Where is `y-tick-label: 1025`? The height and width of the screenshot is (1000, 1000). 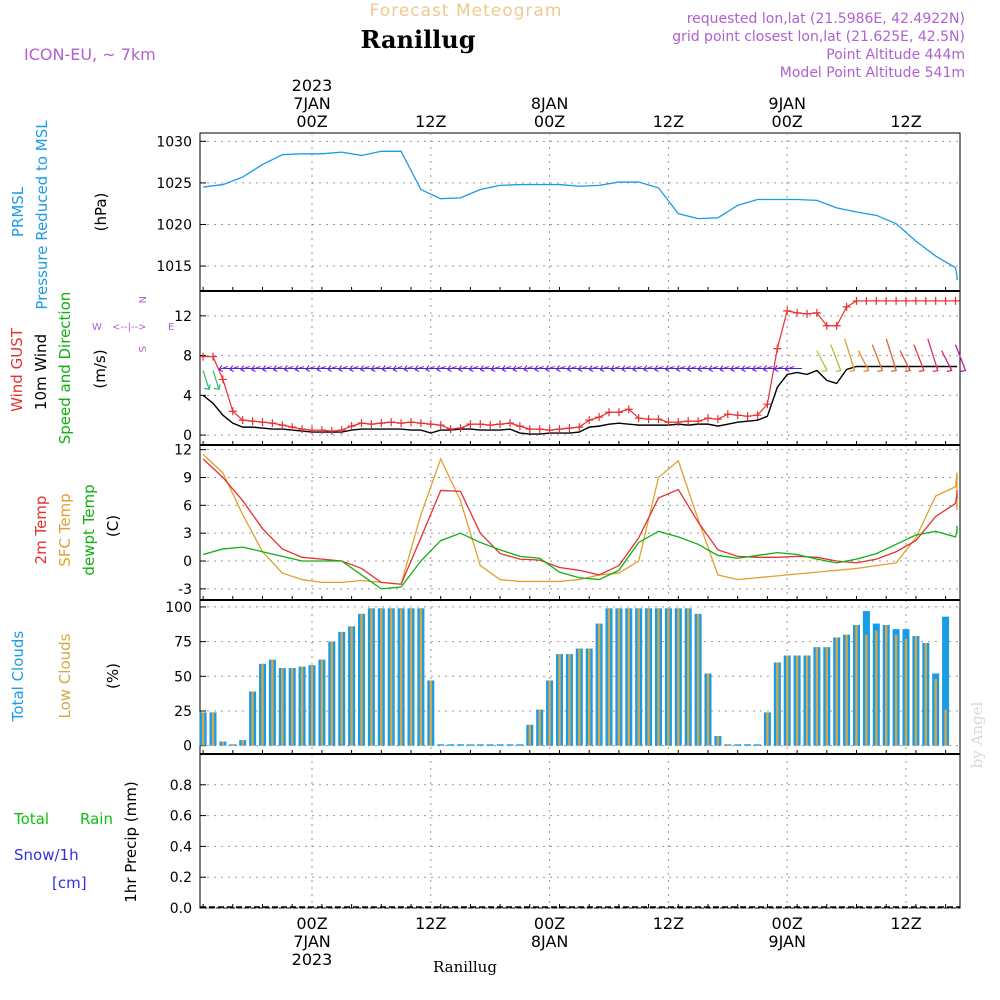
y-tick-label: 1025 is located at coordinates (174, 184).